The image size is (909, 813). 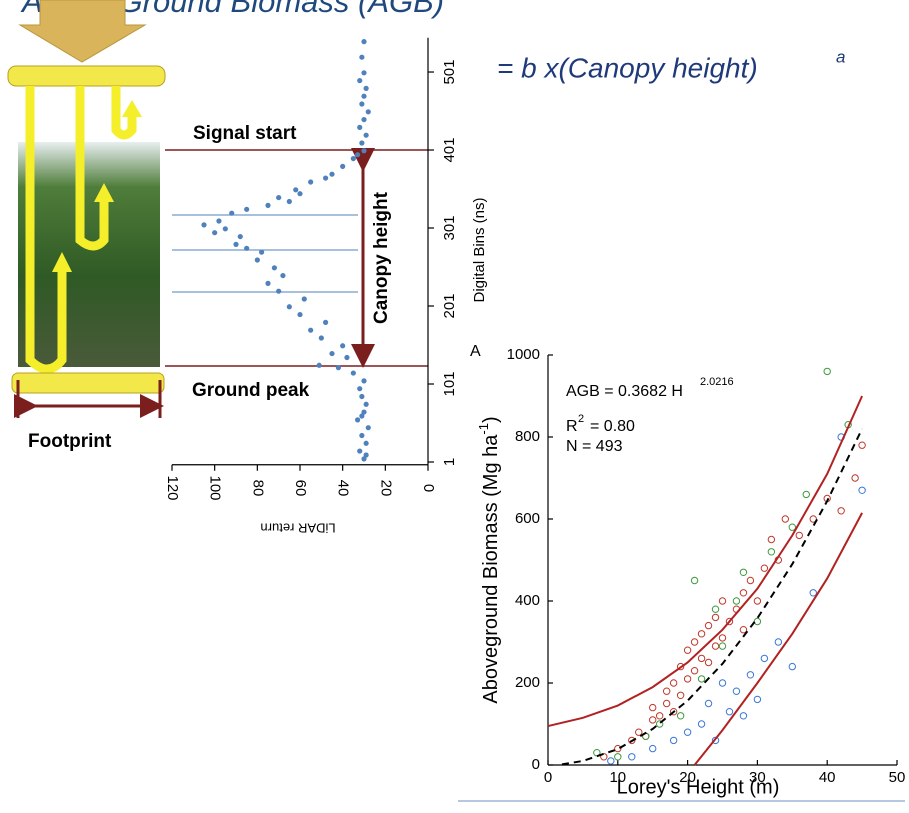 I want to click on y-tick-label: 101, so click(x=449, y=383).